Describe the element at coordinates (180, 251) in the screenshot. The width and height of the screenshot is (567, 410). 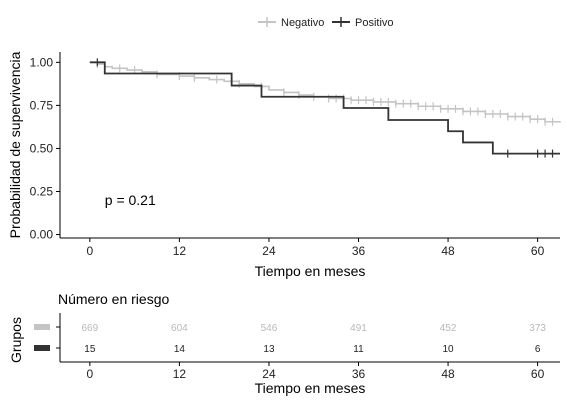
I see `x-tick-label: 12` at that location.